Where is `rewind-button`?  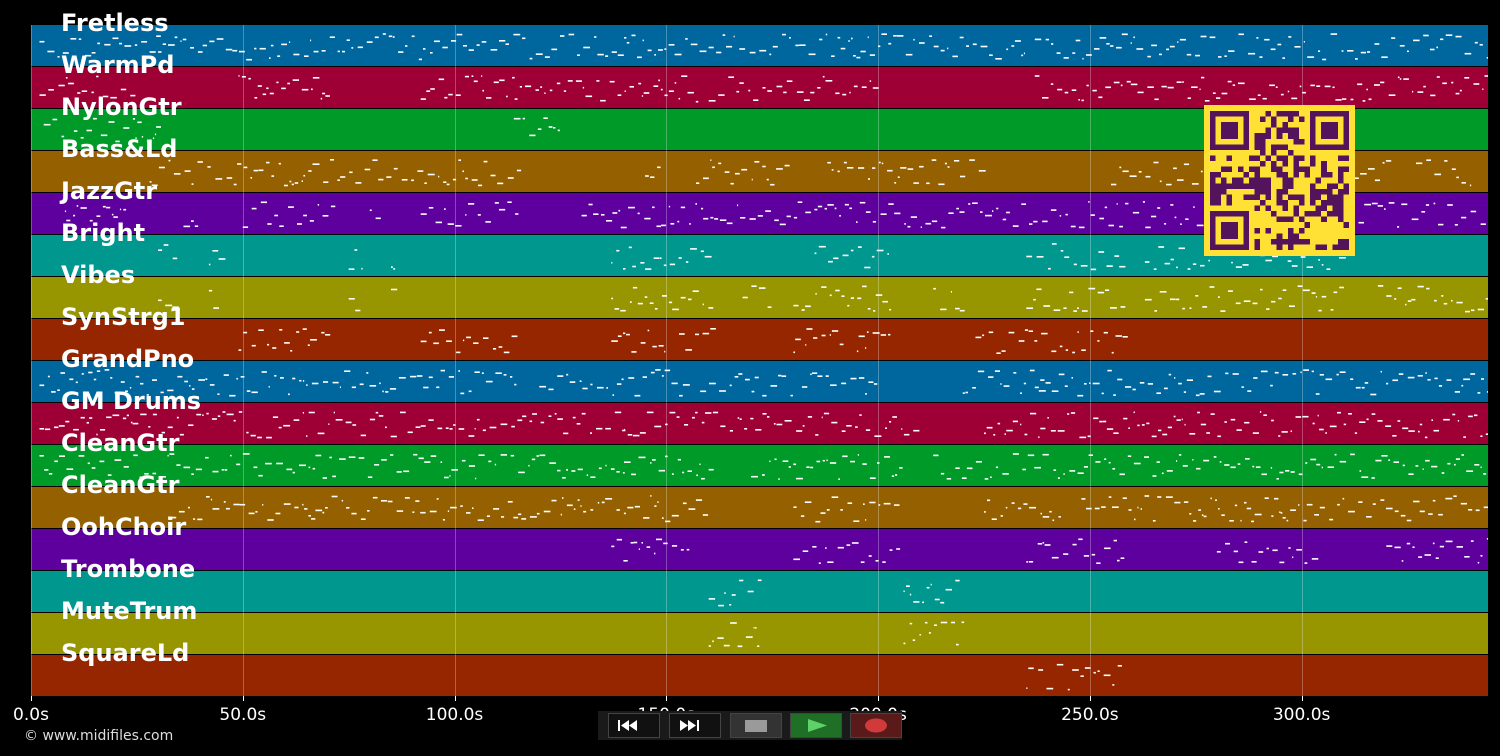
rewind-button is located at coordinates (634, 725).